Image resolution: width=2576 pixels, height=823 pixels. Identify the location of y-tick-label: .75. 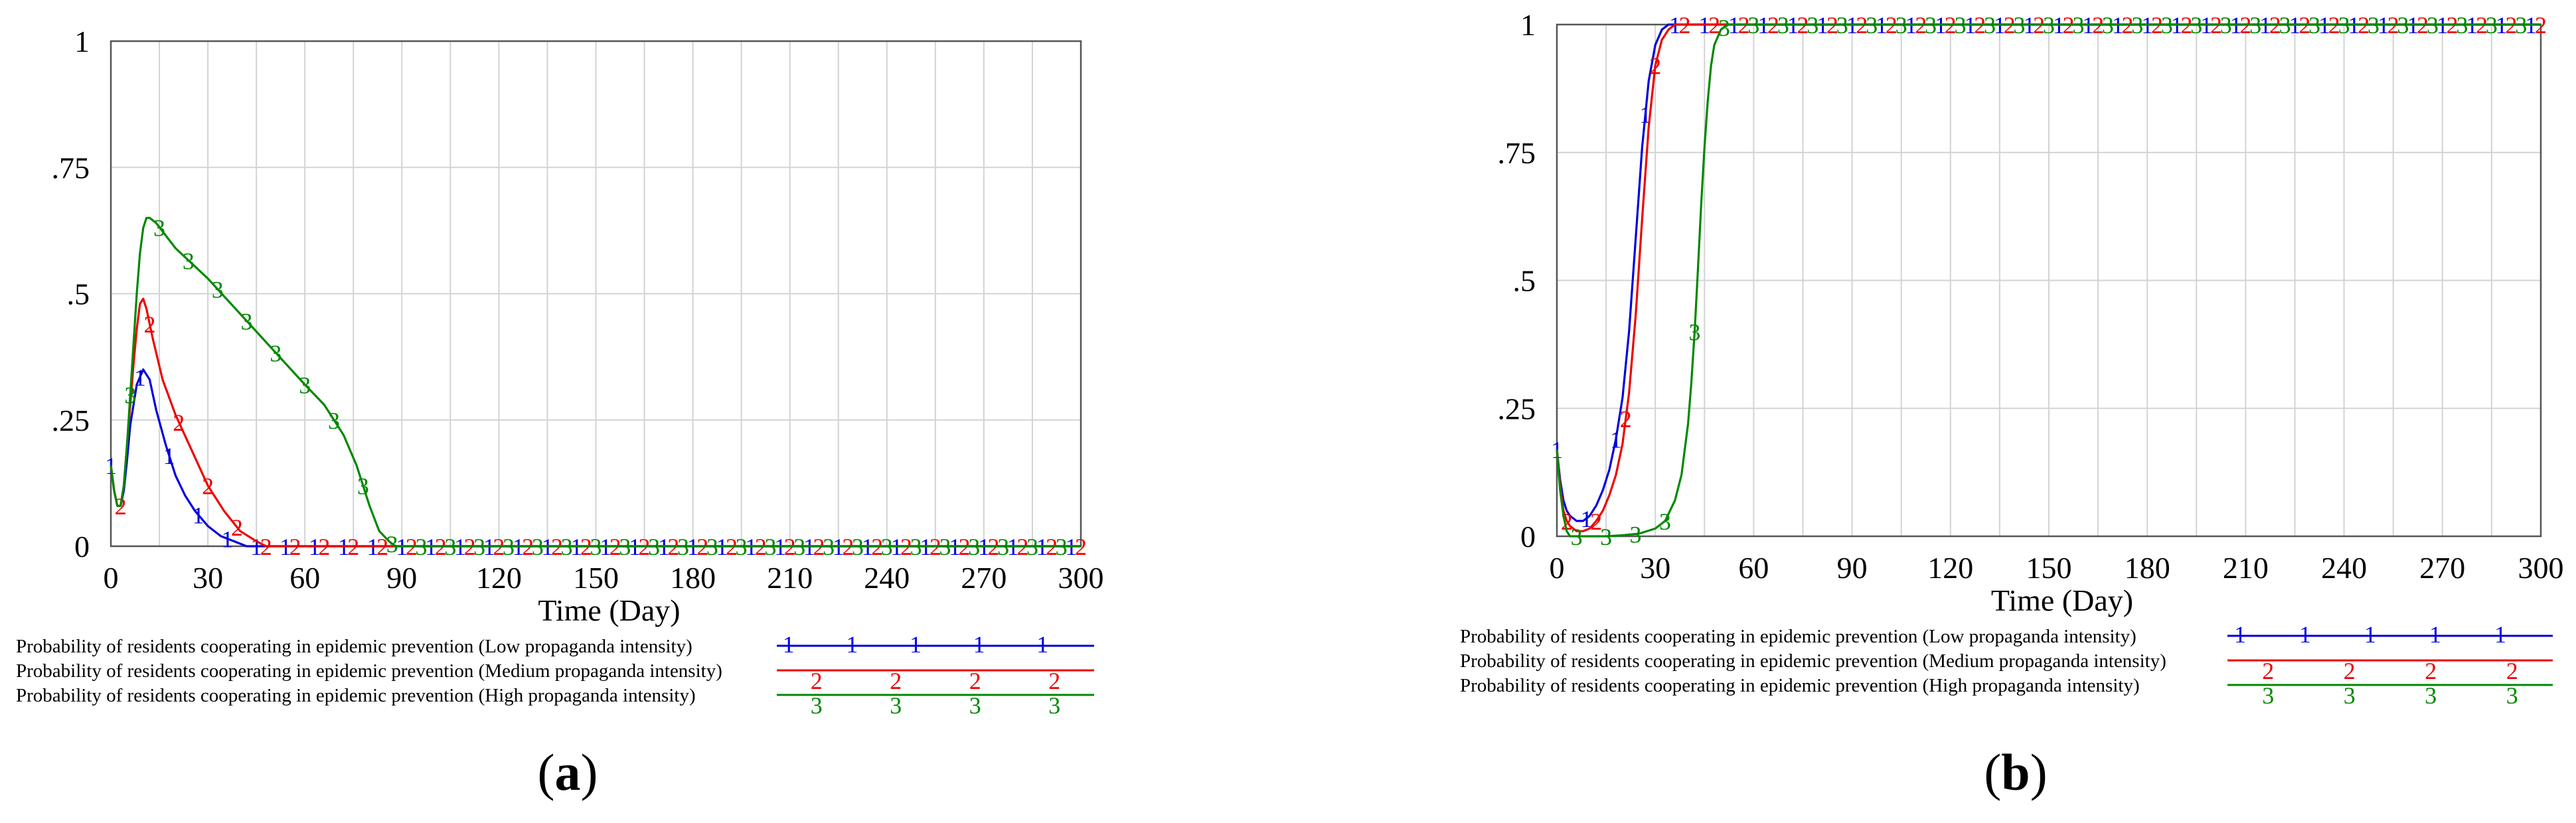
(71, 168).